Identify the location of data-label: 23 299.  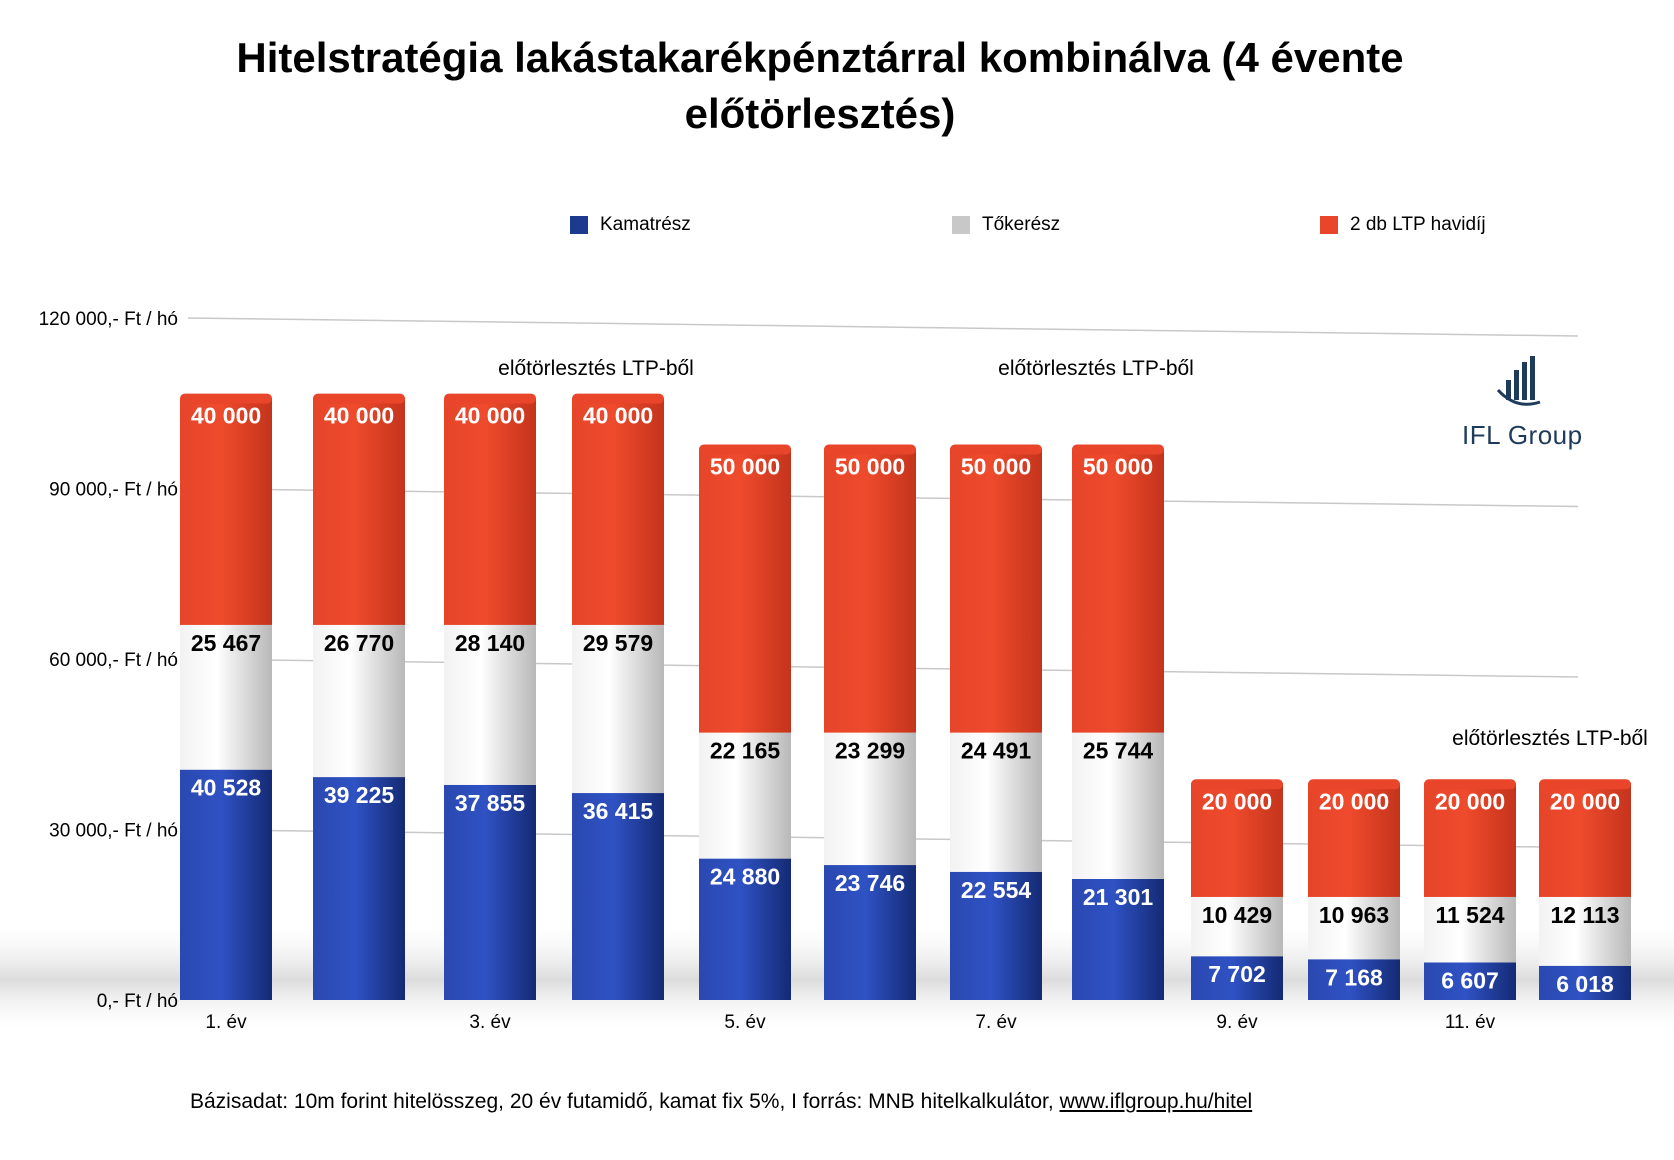
(870, 751).